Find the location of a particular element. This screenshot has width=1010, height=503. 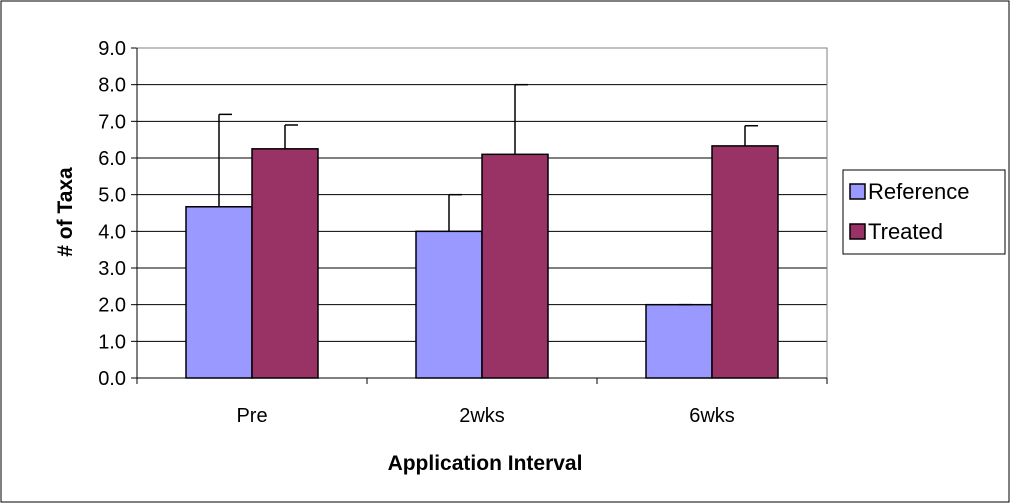

legend-swatch-treated is located at coordinates (857, 231).